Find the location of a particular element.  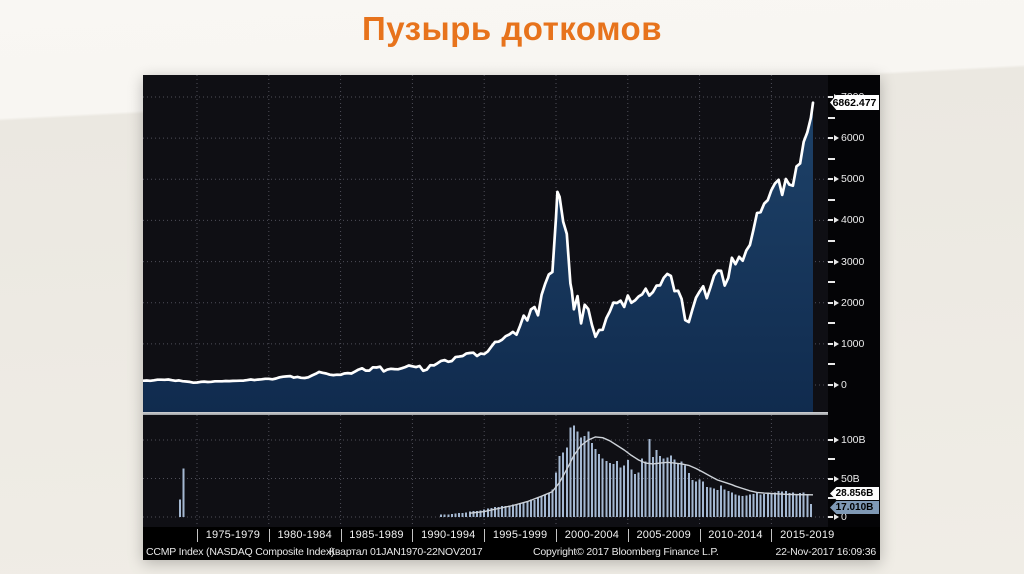

volume-last-label: 17.010B is located at coordinates (854, 507).